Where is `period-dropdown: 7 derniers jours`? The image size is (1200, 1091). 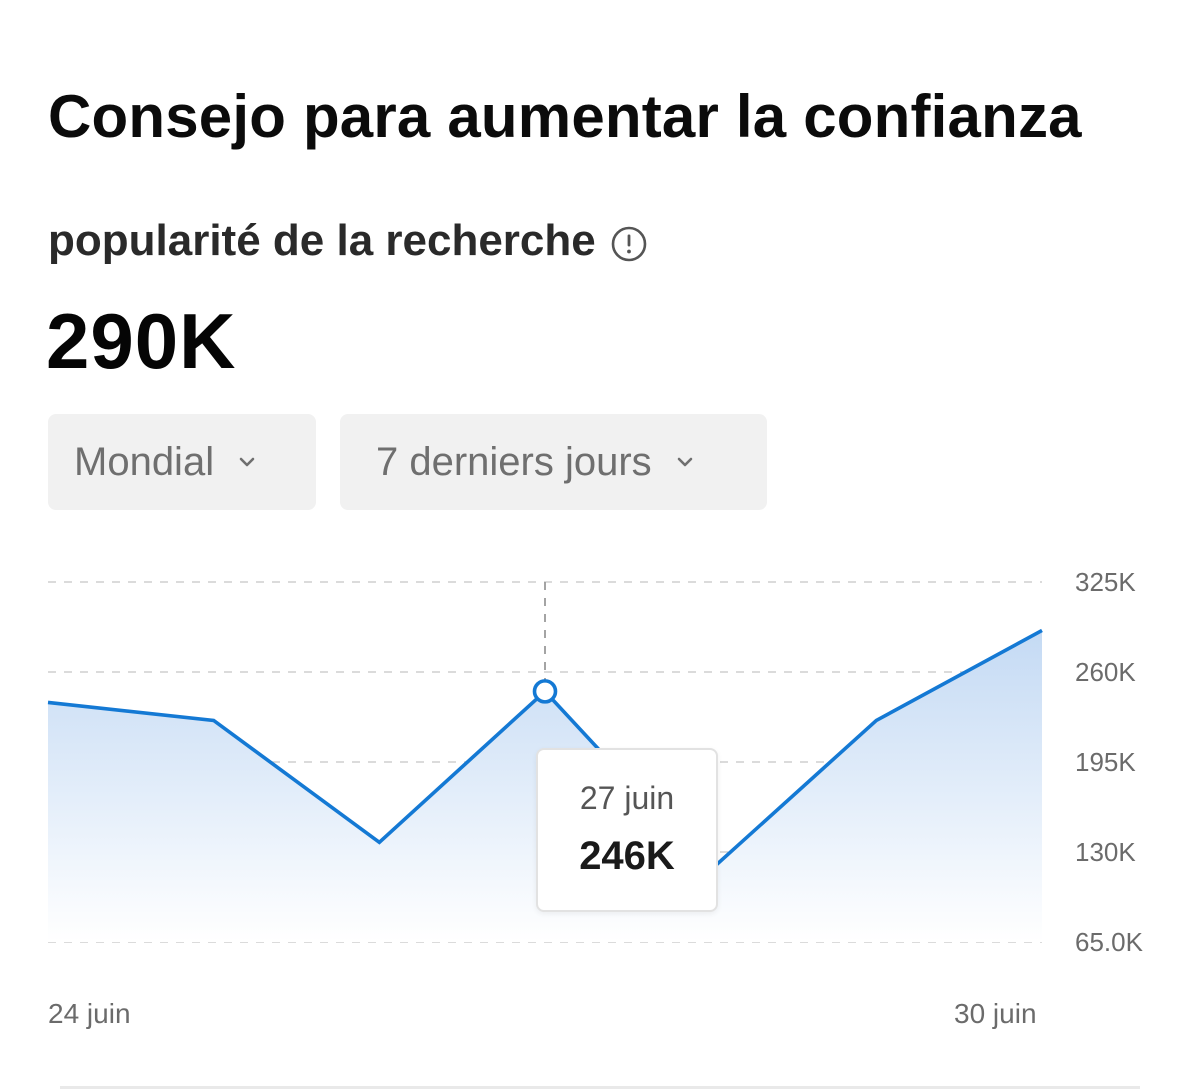
period-dropdown: 7 derniers jours is located at coordinates (553, 462).